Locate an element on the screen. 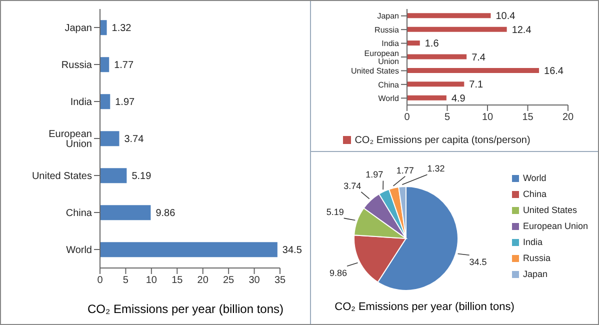  data-label: 1.6 is located at coordinates (432, 44).